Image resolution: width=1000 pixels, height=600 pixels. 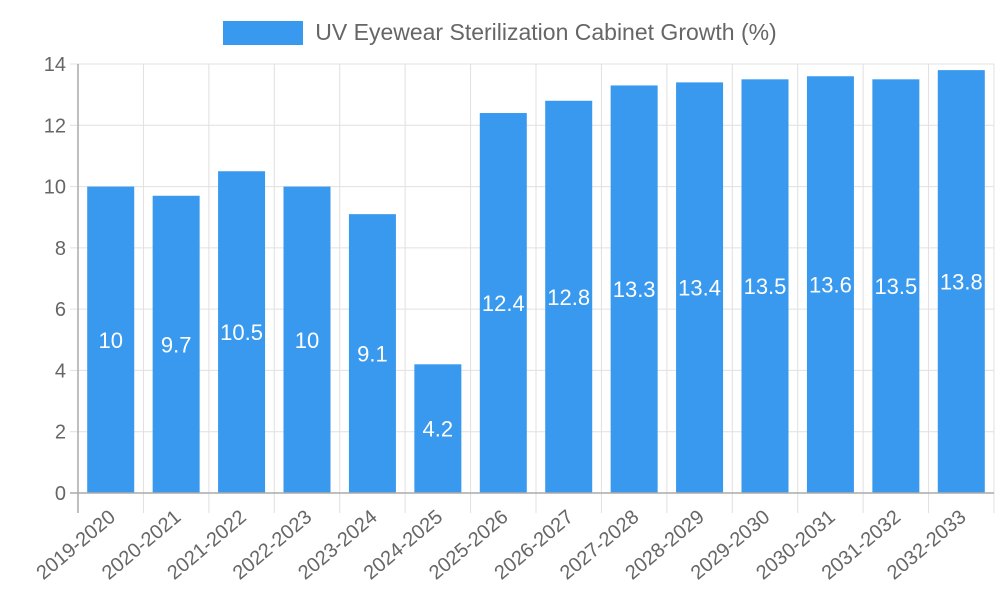 I want to click on data-label: 13.3, so click(x=634, y=289).